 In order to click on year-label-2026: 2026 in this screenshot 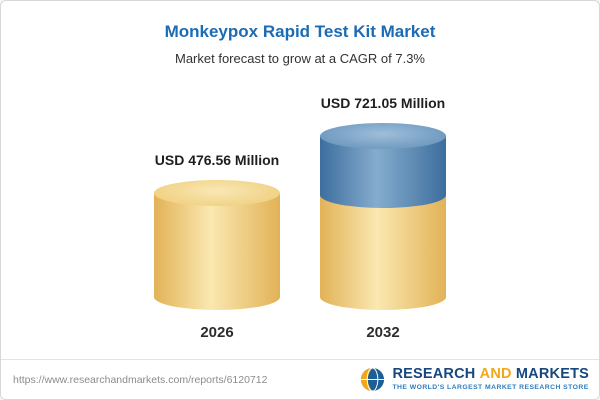, I will do `click(217, 332)`.